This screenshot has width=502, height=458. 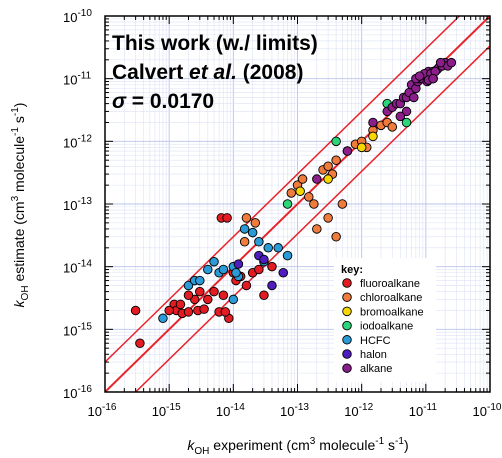 What do you see at coordinates (77, 204) in the screenshot?
I see `y-tick-label: 10-13` at bounding box center [77, 204].